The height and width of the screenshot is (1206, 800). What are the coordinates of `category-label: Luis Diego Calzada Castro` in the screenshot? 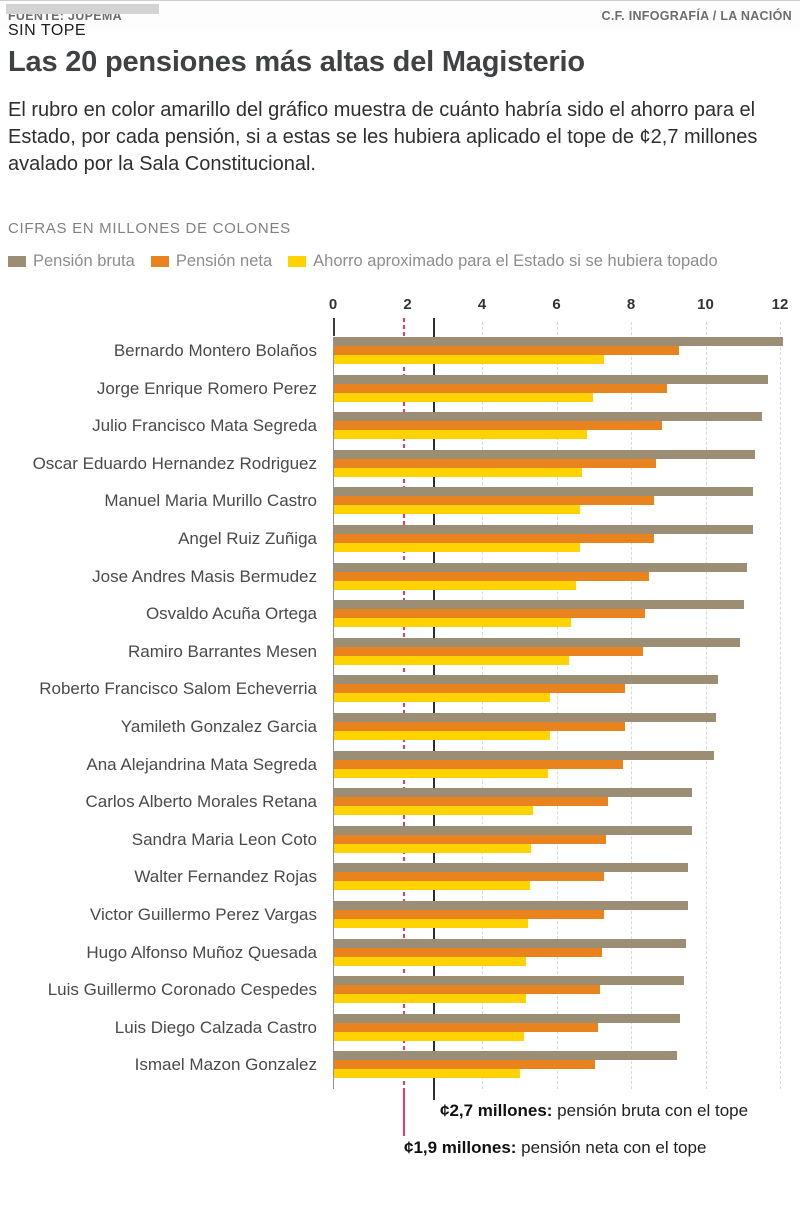 It's located at (215, 1027).